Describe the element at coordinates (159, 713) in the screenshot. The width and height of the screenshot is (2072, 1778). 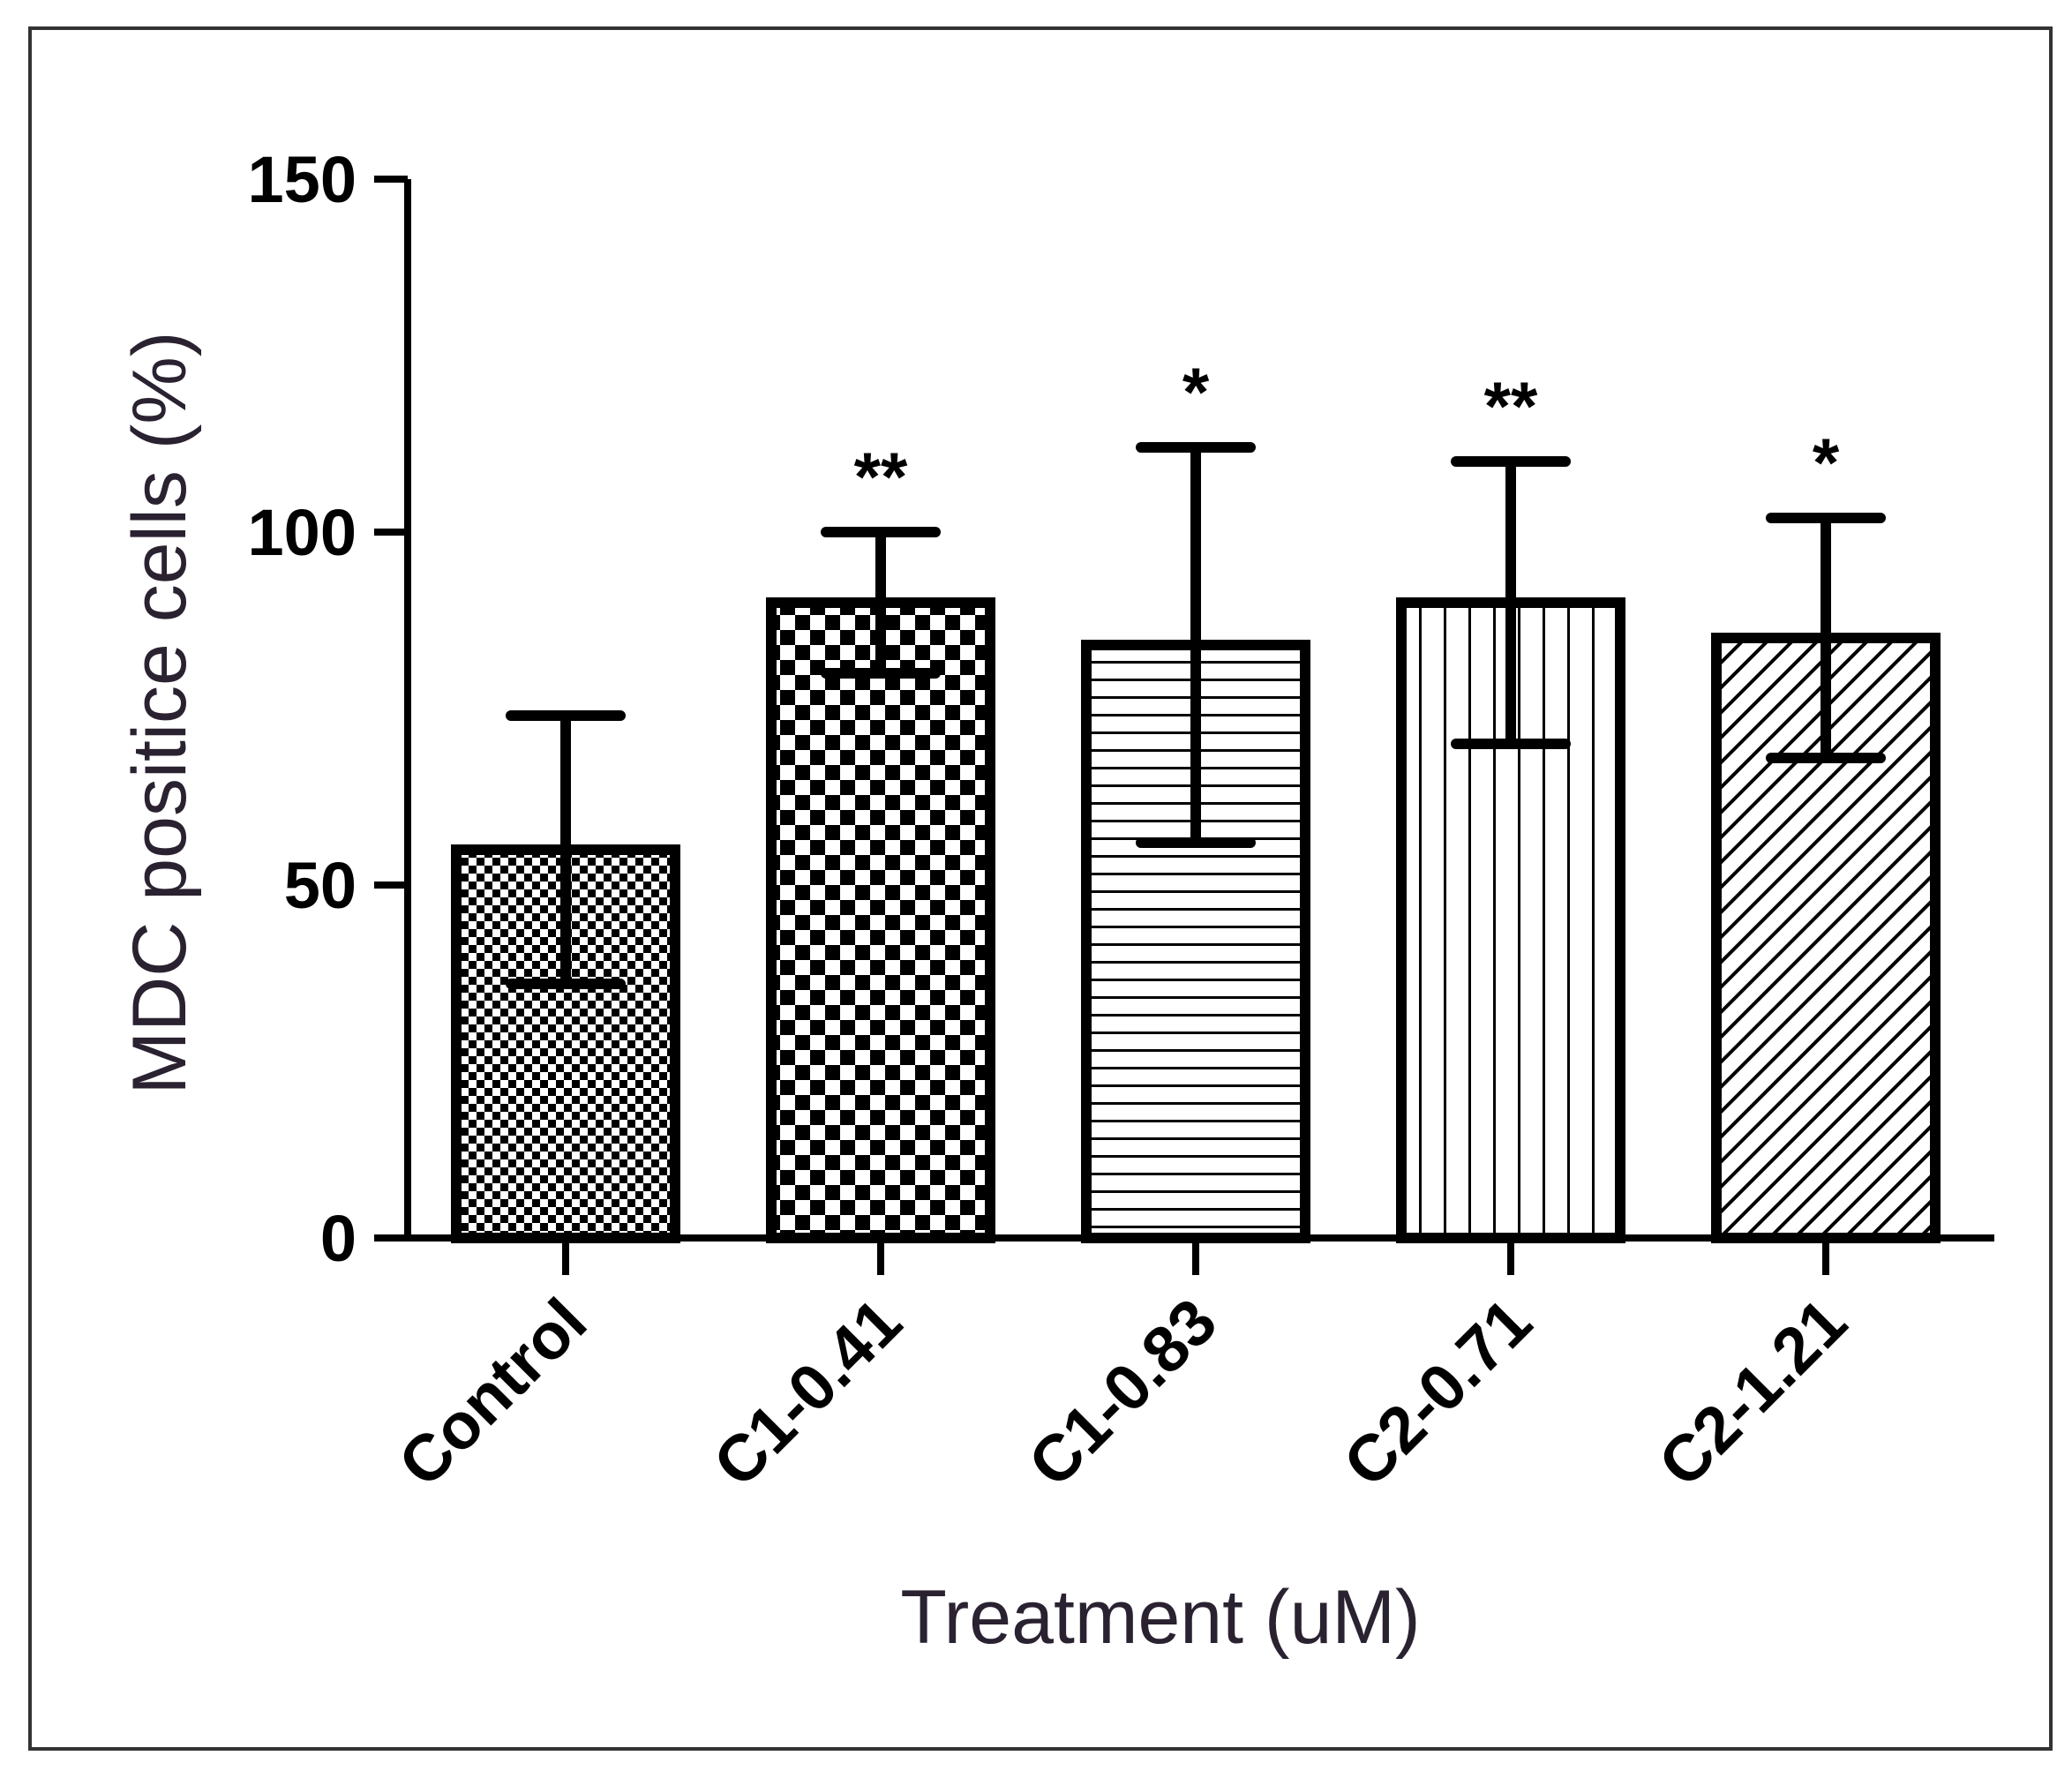
I see `y-axis-title: MDC positice cells (%)` at that location.